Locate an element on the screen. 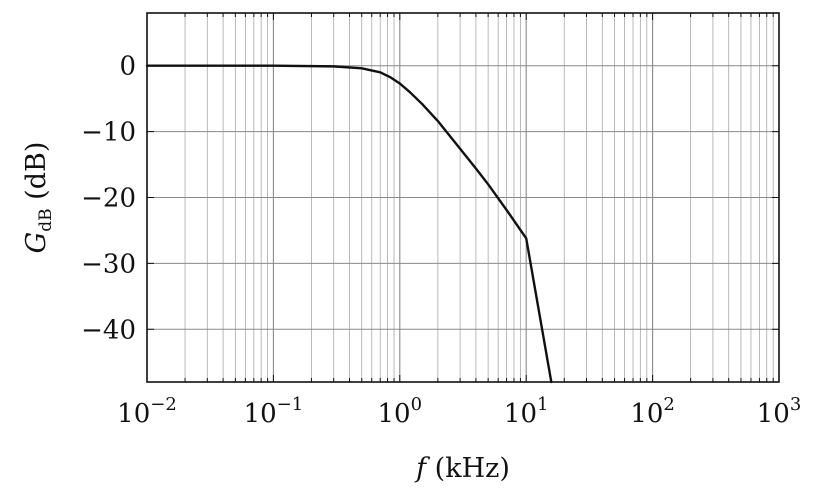 This screenshot has width=821, height=499. y-axis-label-subscript: dB is located at coordinates (46, 219).